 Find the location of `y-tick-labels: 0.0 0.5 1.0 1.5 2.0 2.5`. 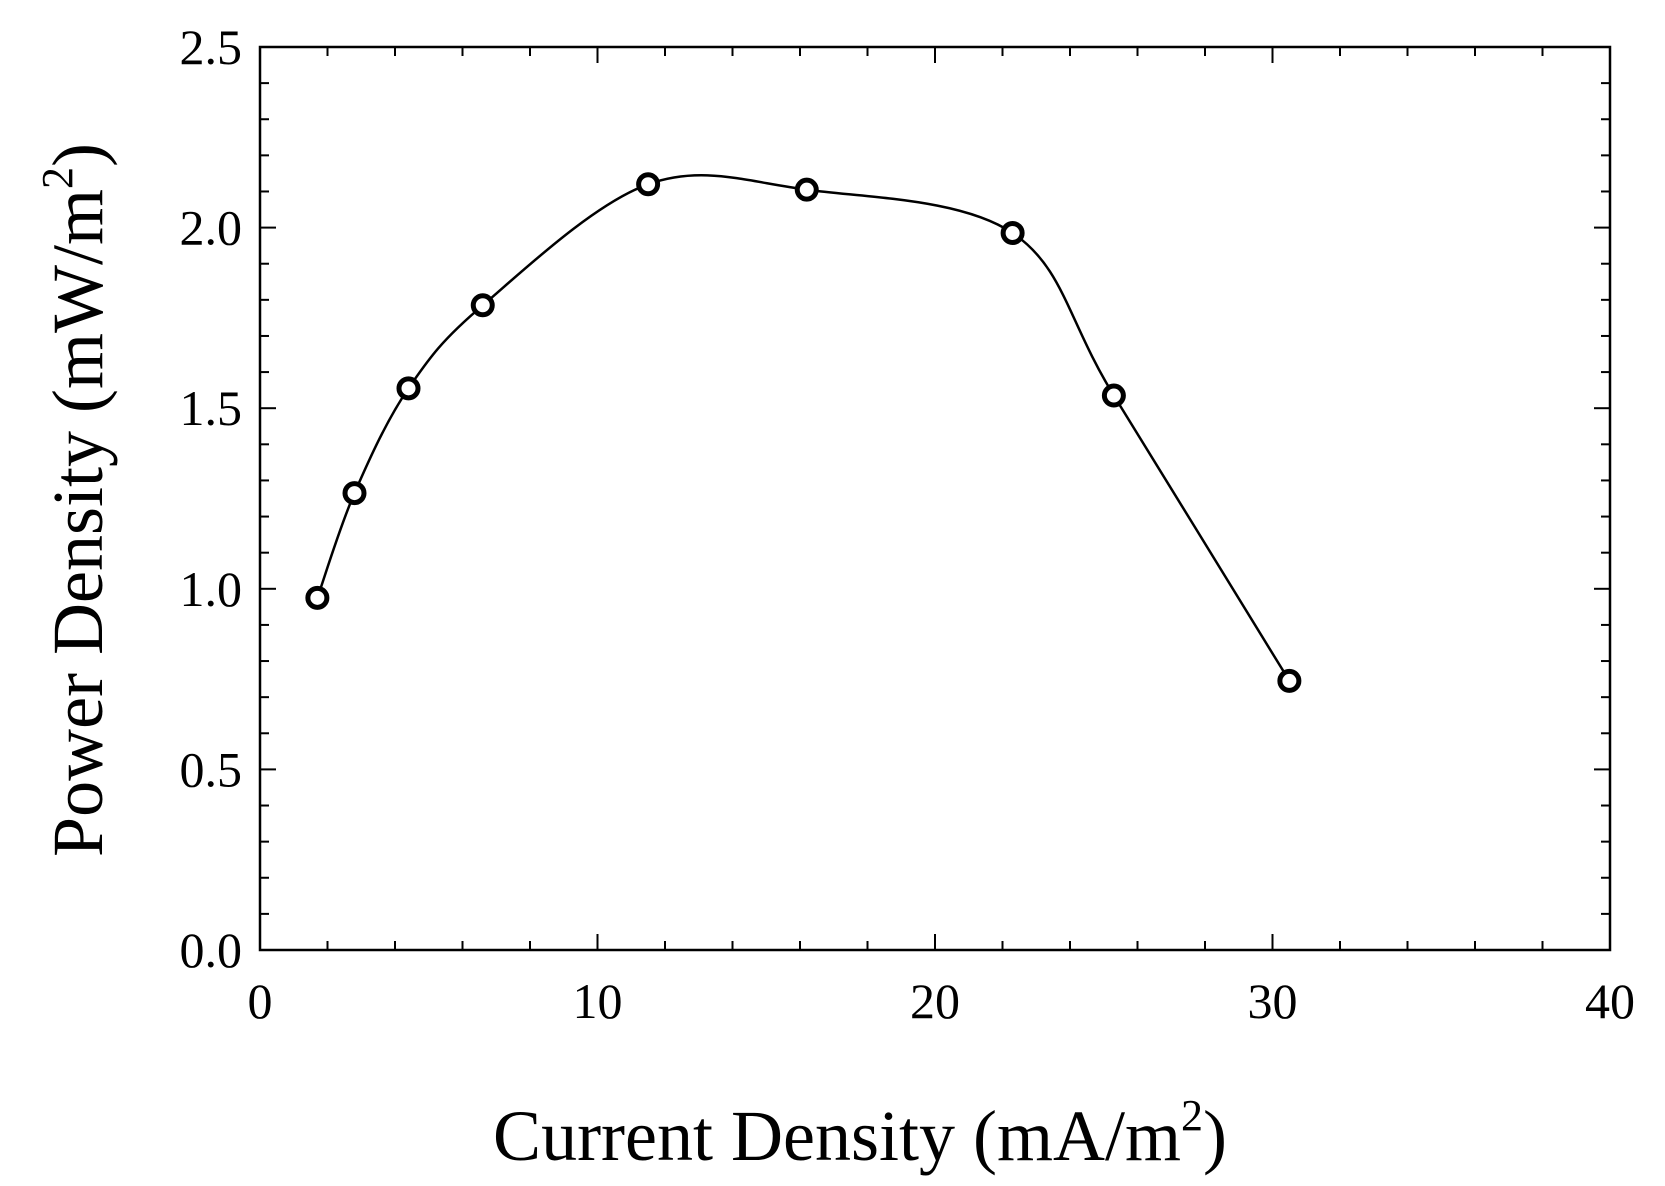

y-tick-labels: 0.0 0.5 1.0 1.5 2.0 2.5 is located at coordinates (211, 498).